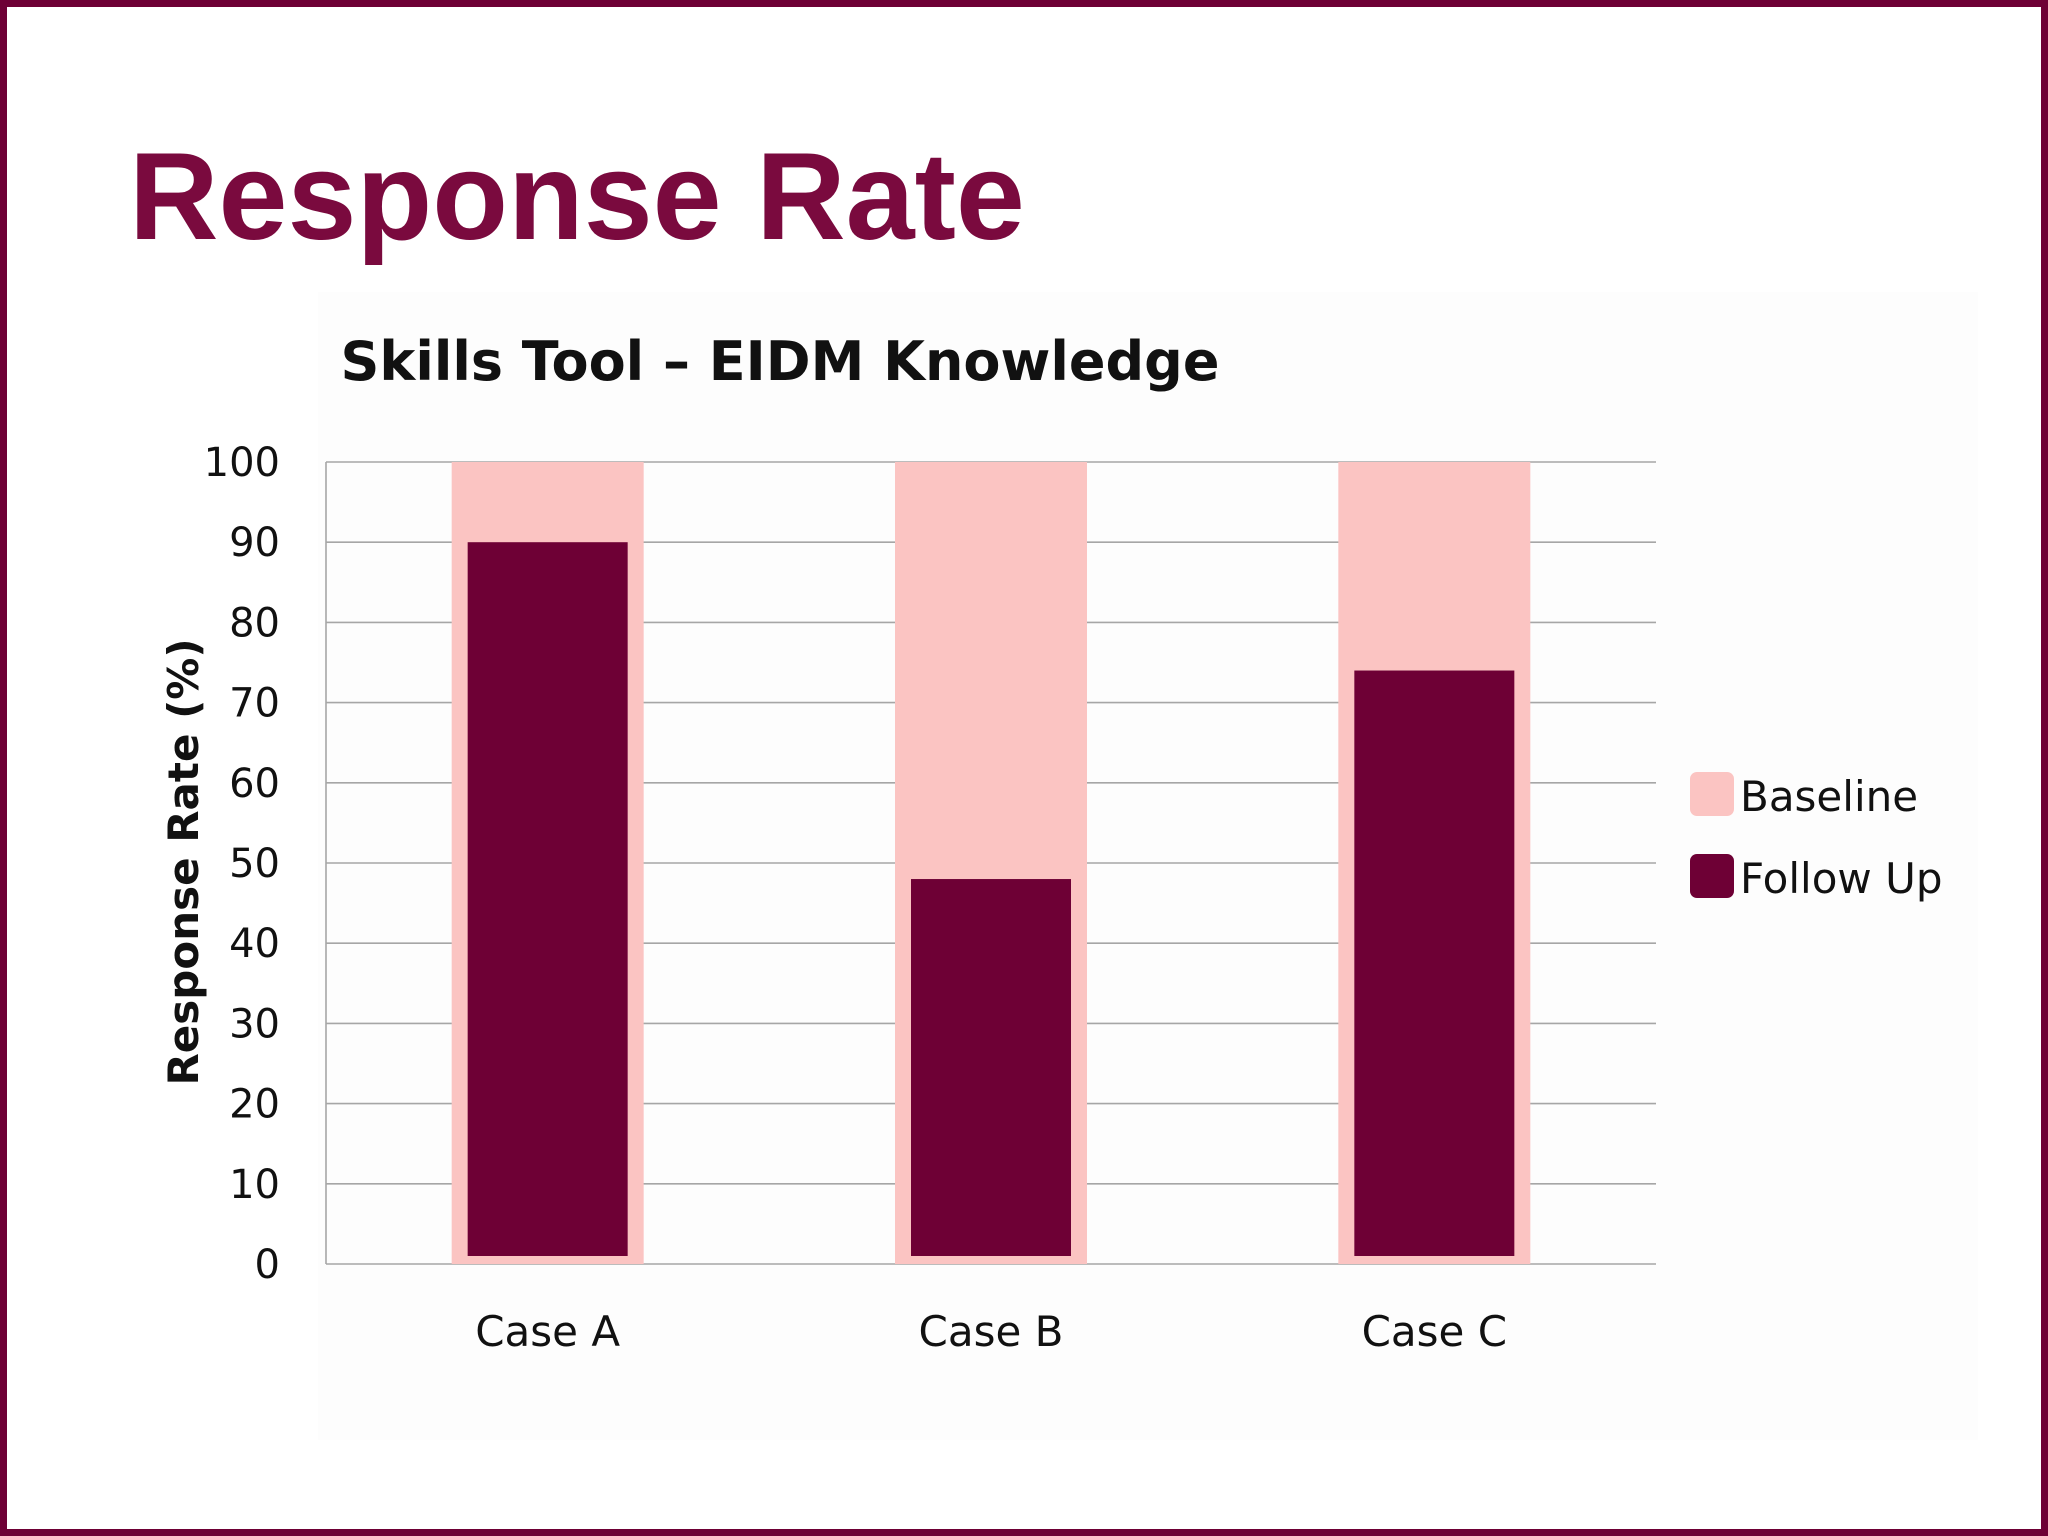  Describe the element at coordinates (547, 899) in the screenshot. I see `bar-follow-up-case-a` at that location.